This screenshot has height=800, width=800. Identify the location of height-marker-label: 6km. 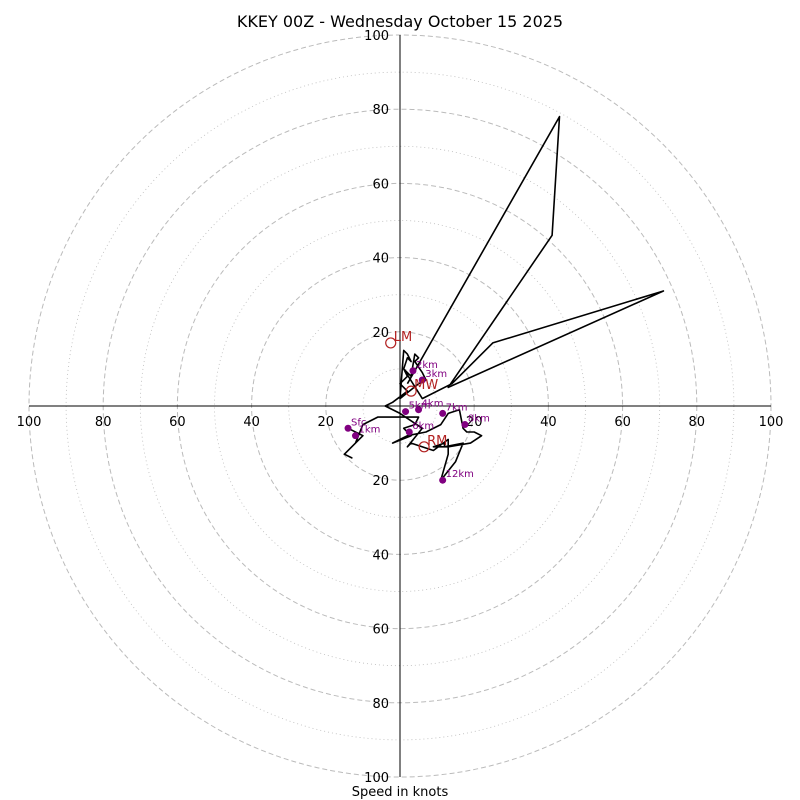
(423, 426).